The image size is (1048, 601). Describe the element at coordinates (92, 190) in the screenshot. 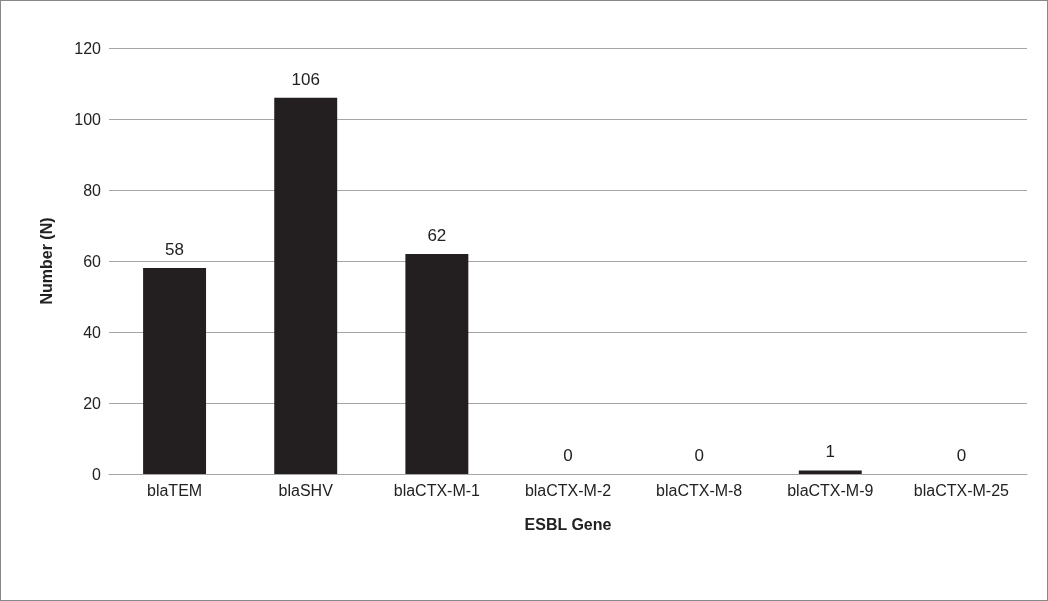

I see `y-tick-label: 80` at that location.